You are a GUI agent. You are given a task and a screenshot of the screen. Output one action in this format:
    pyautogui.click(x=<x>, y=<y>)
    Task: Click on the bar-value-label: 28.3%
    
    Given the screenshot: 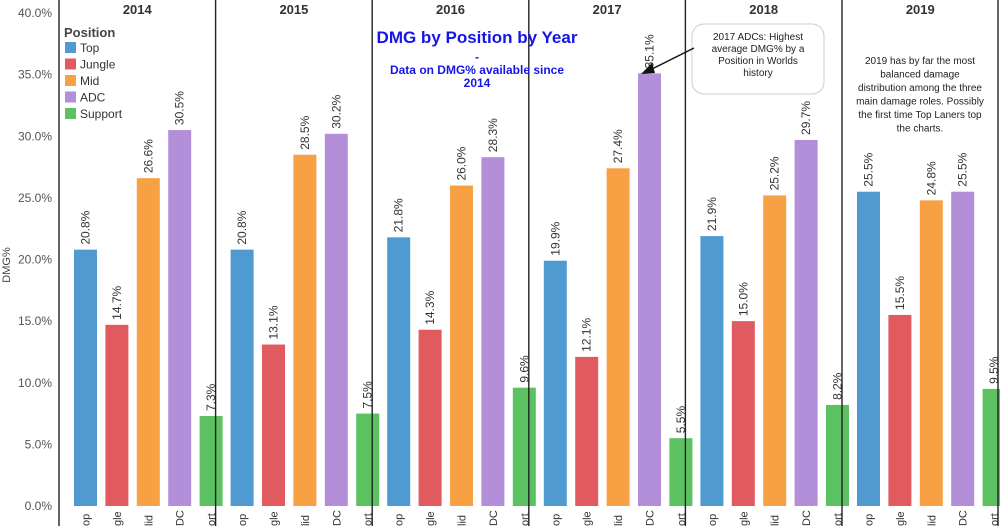 What is the action you would take?
    pyautogui.click(x=493, y=135)
    